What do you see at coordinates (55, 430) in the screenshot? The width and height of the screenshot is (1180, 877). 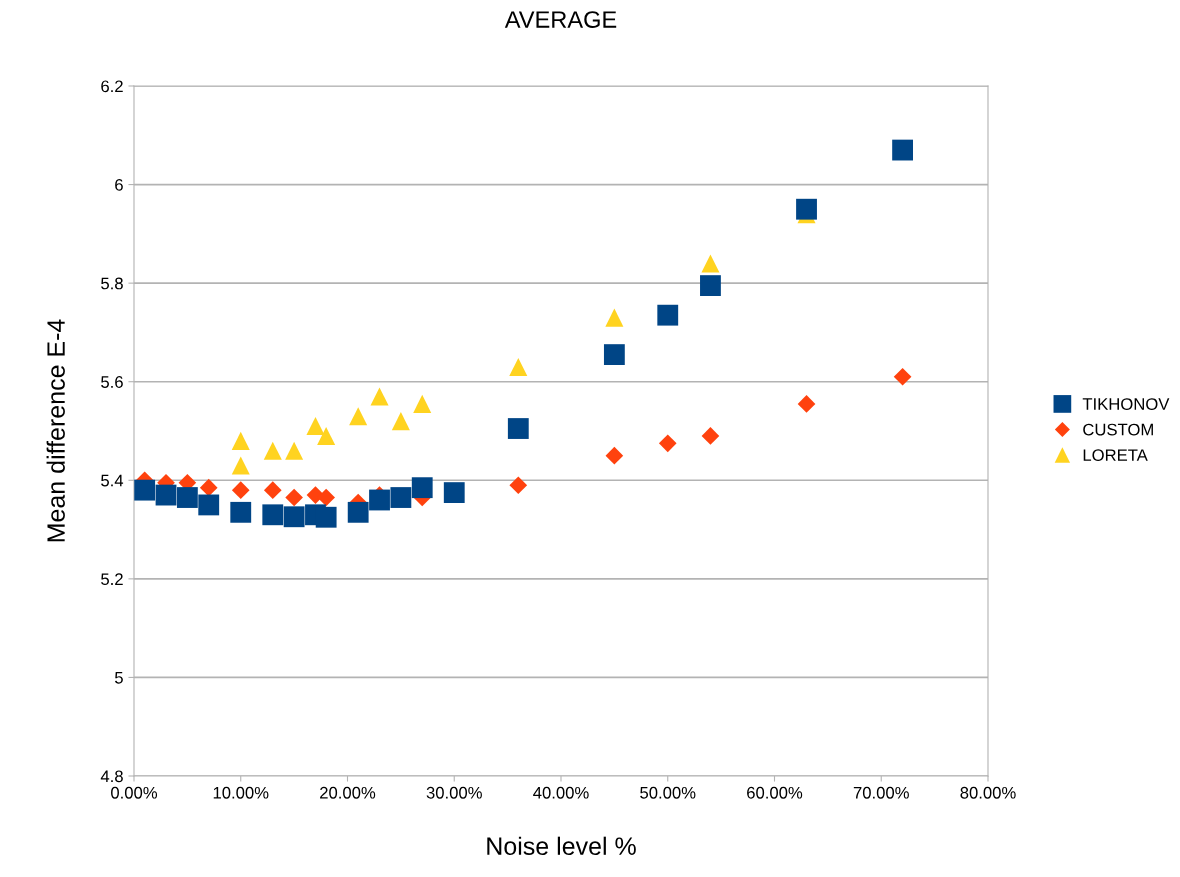 I see `y-axis-title: Mean difference E-4` at bounding box center [55, 430].